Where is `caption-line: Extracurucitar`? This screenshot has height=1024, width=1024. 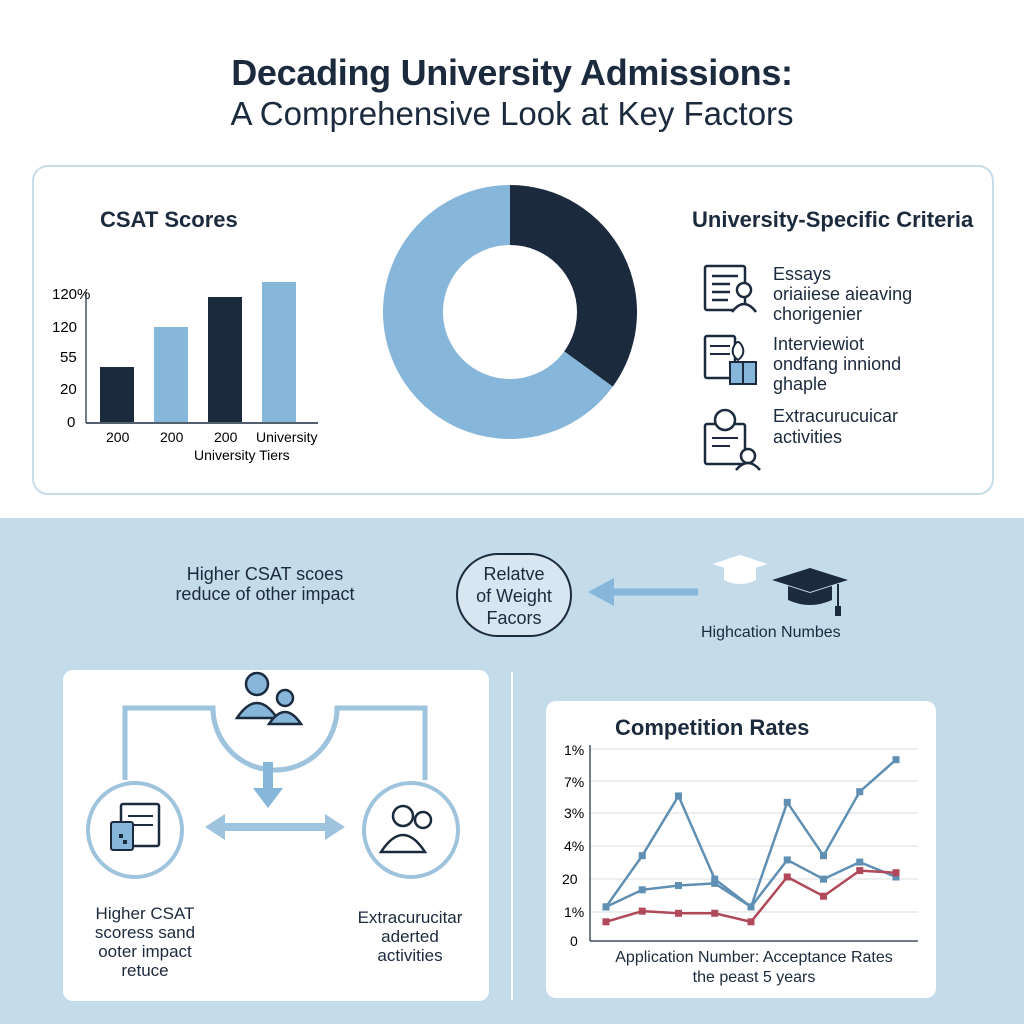
caption-line: Extracurucitar is located at coordinates (410, 917).